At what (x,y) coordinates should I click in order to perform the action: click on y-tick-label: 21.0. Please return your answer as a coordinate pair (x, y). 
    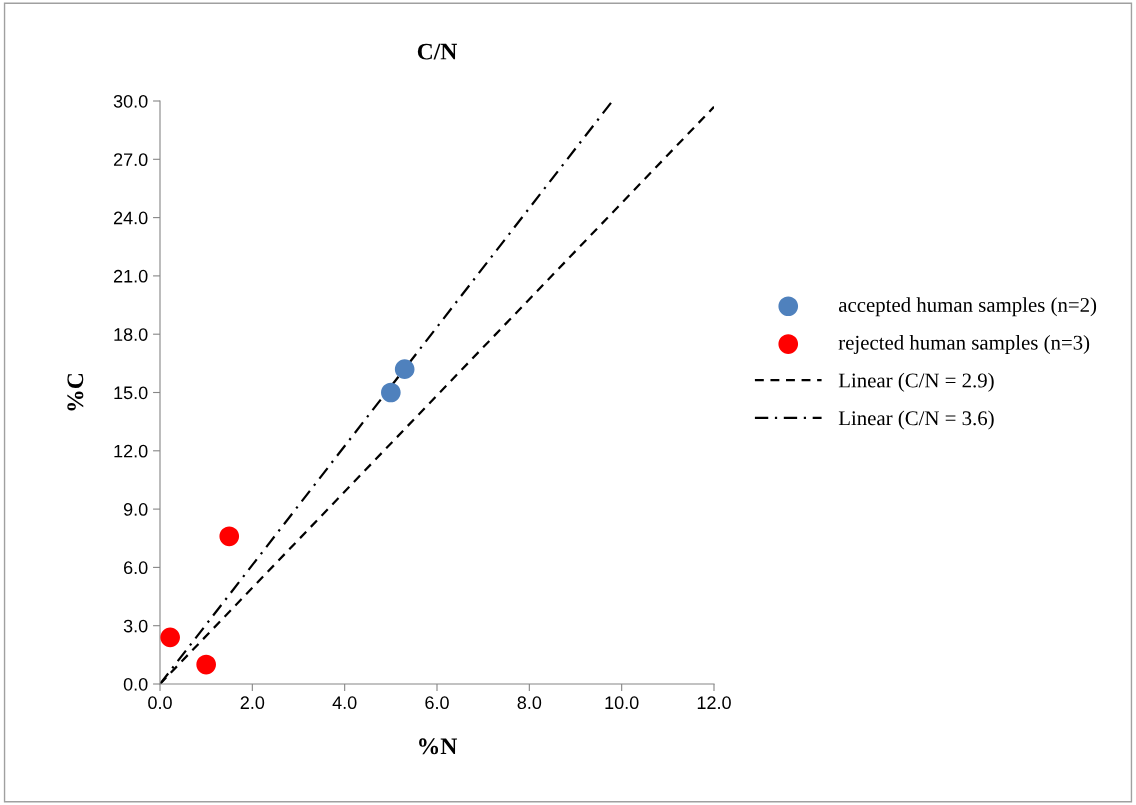
    Looking at the image, I should click on (130, 276).